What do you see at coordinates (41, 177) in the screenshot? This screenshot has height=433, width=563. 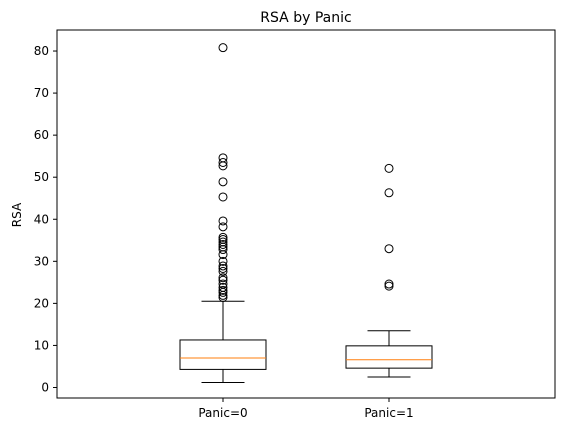 I see `y-tick-label: 50` at bounding box center [41, 177].